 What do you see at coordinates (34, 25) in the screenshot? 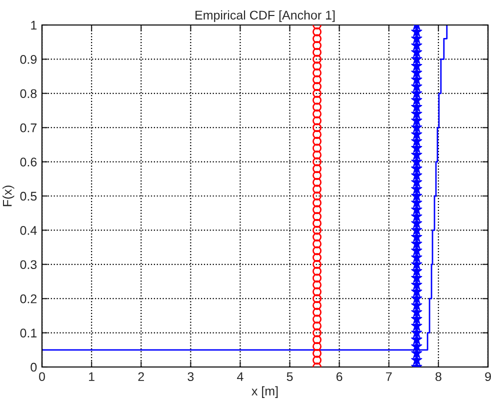
I see `y-tick-label: 1` at bounding box center [34, 25].